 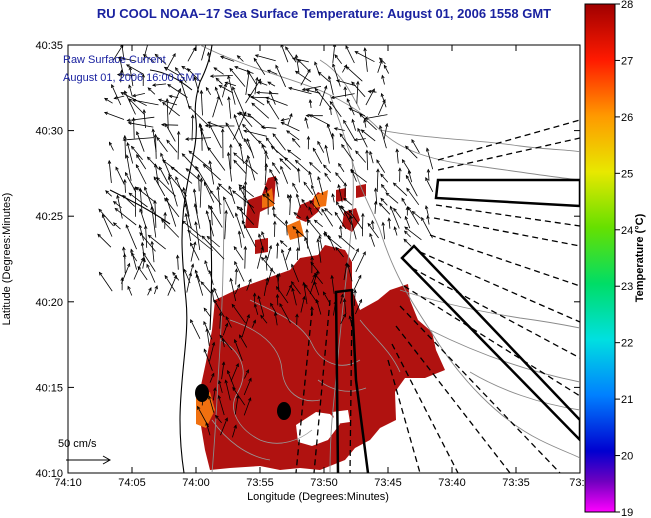 I want to click on x-axis-label: Longitude (Degrees:Minutes), so click(x=318, y=497).